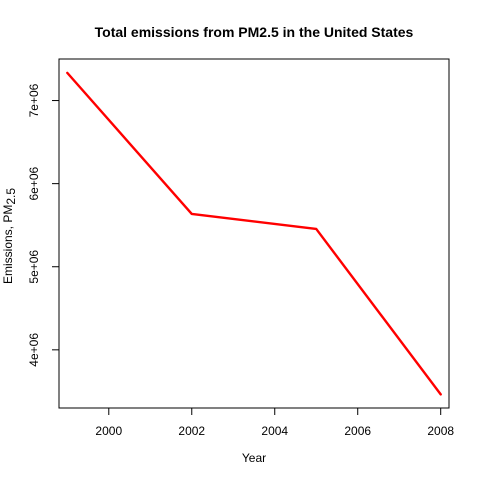  Describe the element at coordinates (274, 431) in the screenshot. I see `x-tick-label: 2004` at that location.